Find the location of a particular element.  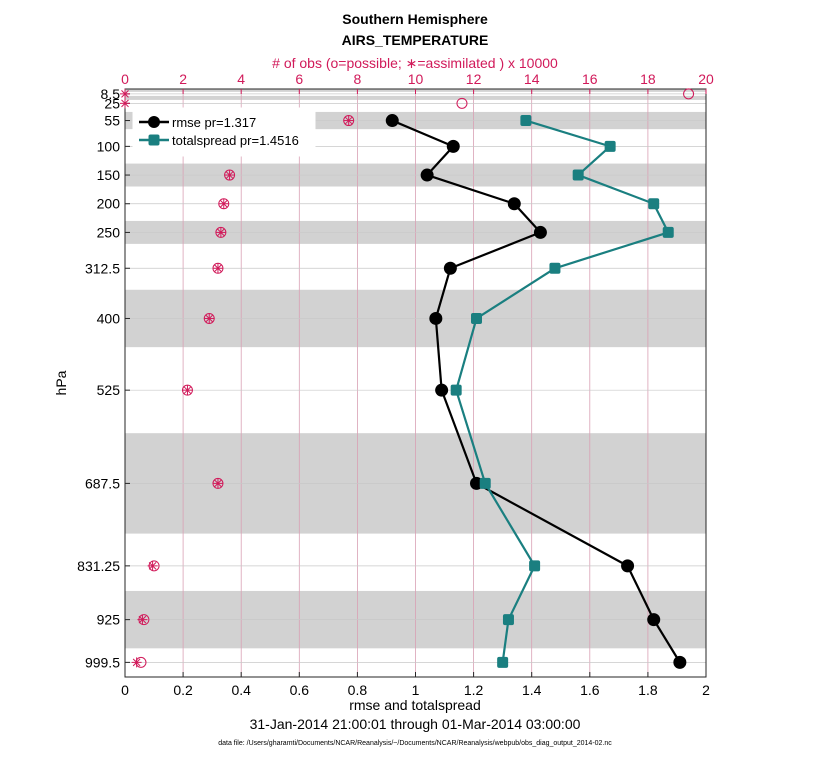

top-tick-label: 2 is located at coordinates (183, 79).